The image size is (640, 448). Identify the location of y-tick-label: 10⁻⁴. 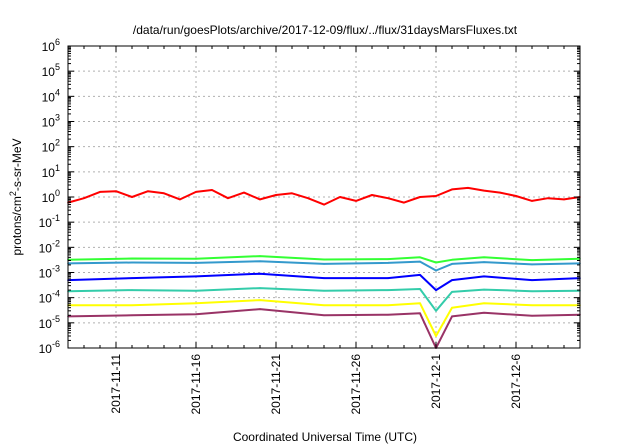
(49, 297).